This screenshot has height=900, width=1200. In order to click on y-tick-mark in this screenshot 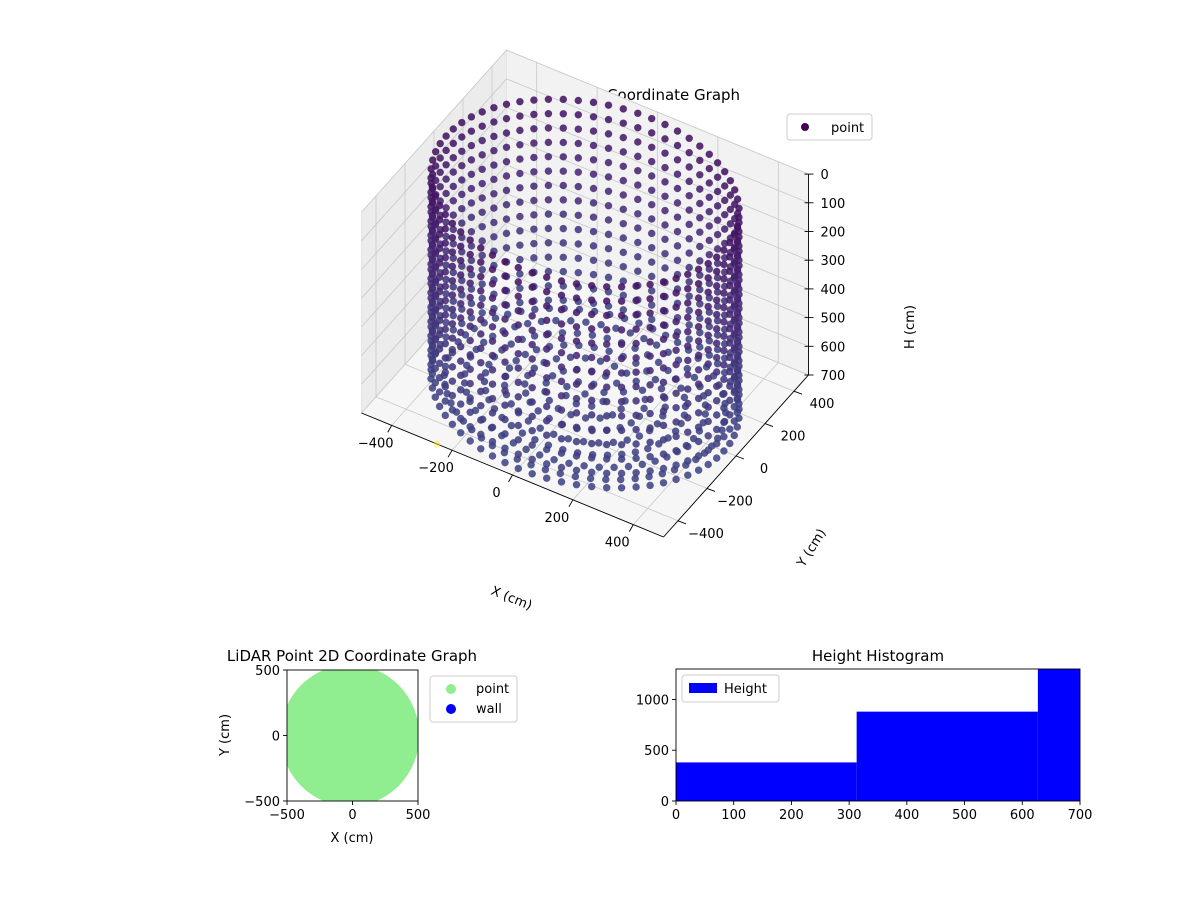, I will do `click(740, 457)`.